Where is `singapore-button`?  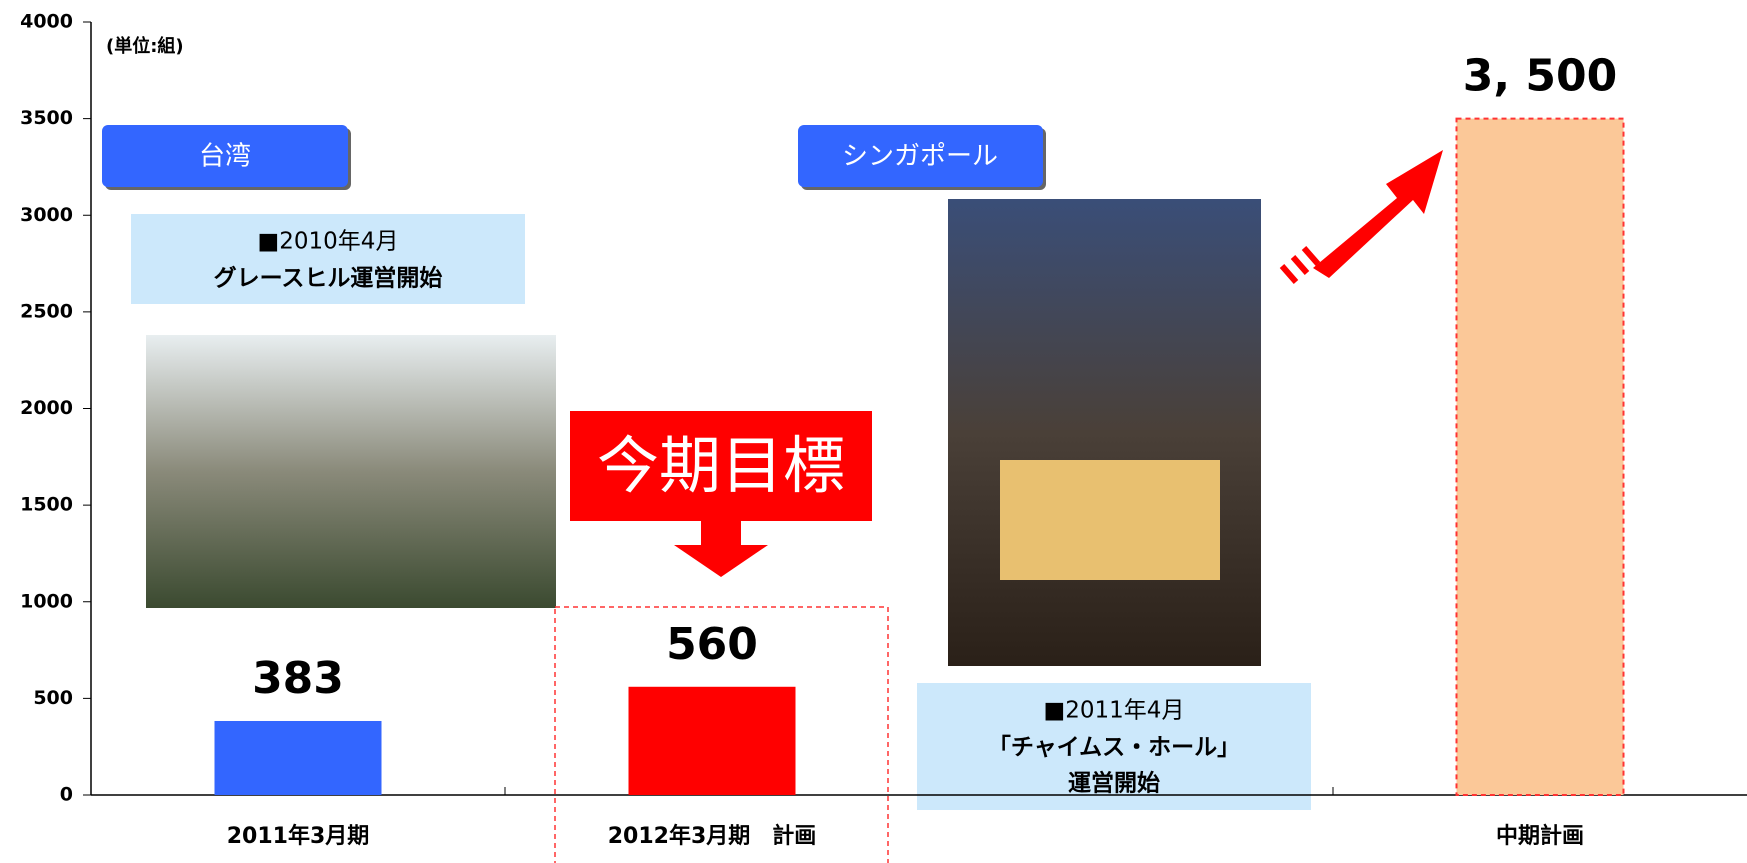
singapore-button is located at coordinates (920, 156).